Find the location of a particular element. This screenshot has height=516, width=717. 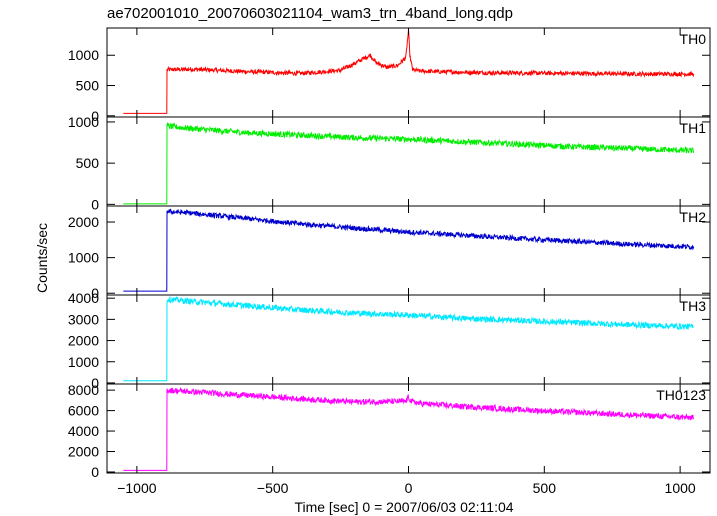

x-tick-label: −1000 is located at coordinates (137, 488).